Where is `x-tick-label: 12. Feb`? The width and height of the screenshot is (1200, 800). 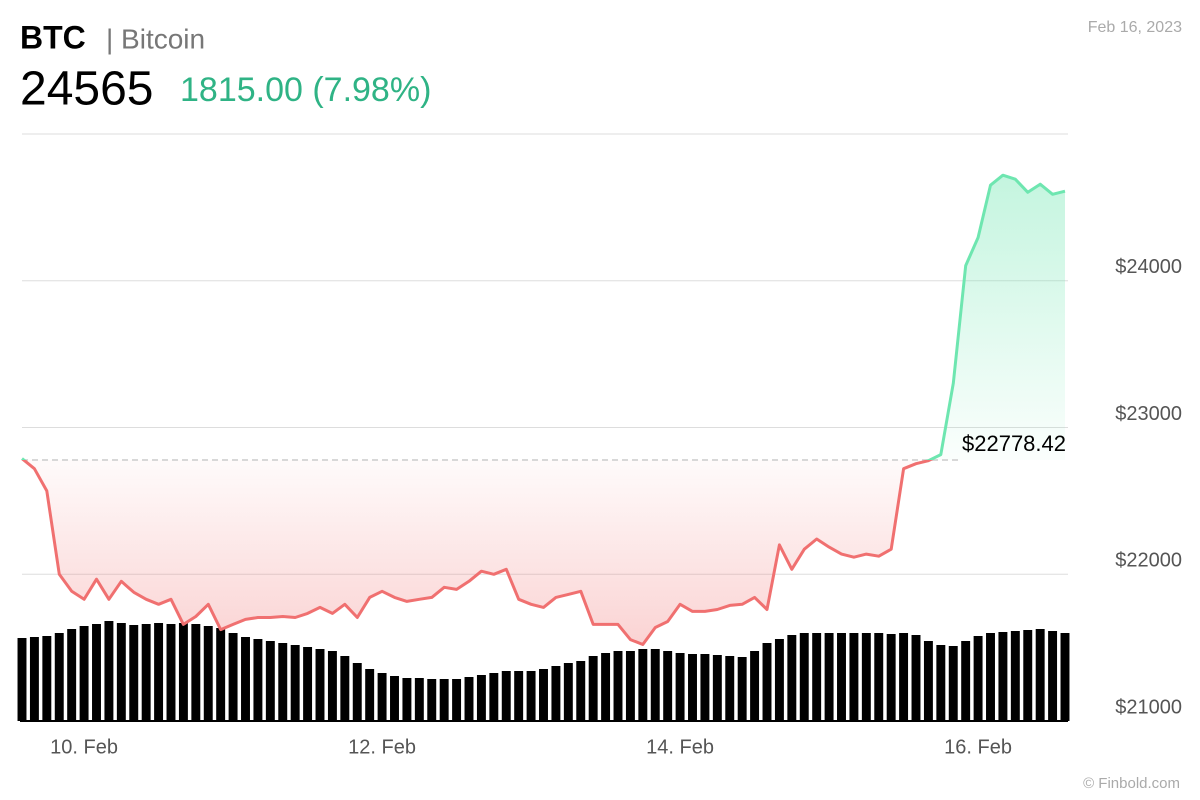 x-tick-label: 12. Feb is located at coordinates (382, 747).